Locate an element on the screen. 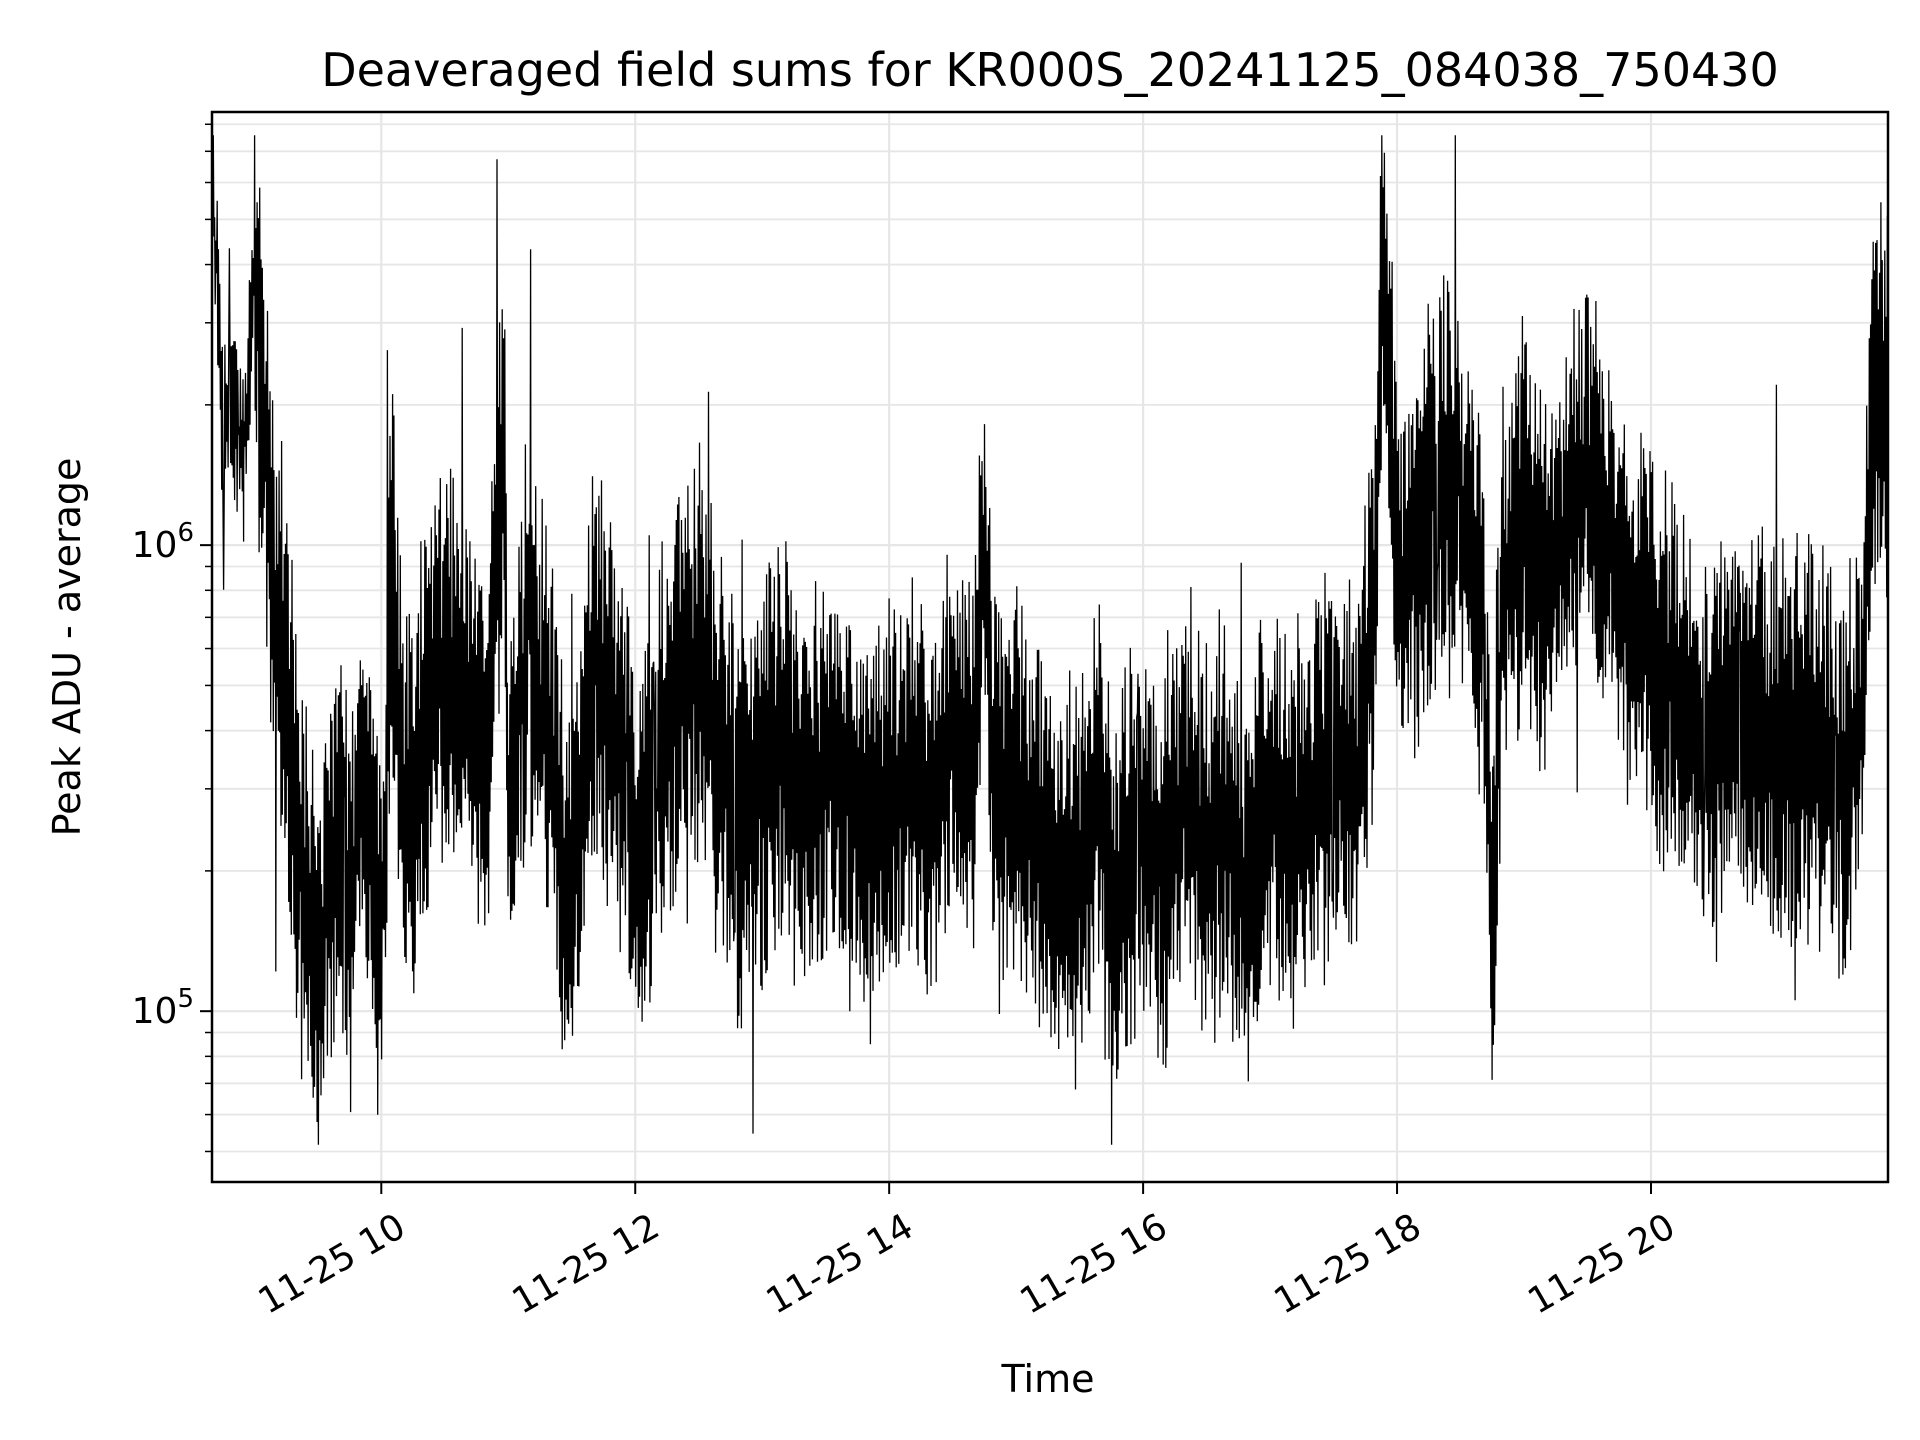 This screenshot has width=1920, height=1440. y-tick-label-exponent: 6 is located at coordinates (185, 533).